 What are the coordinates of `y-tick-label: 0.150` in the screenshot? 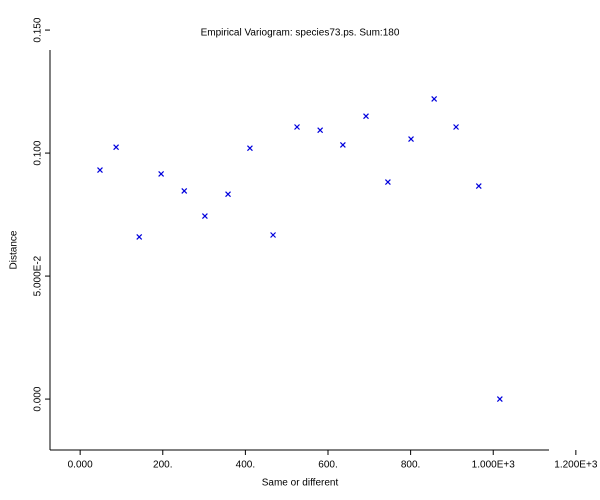 It's located at (38, 29).